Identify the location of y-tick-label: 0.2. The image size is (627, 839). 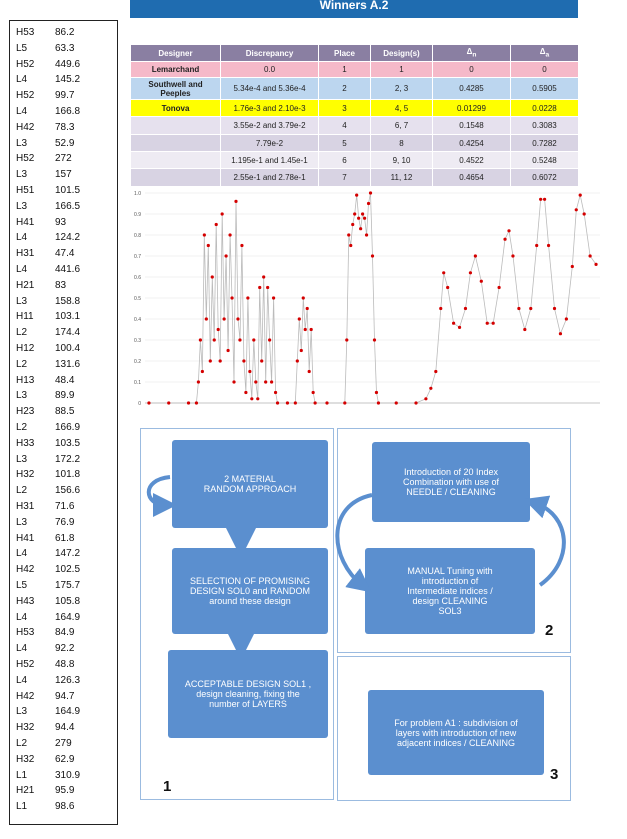
(137, 362).